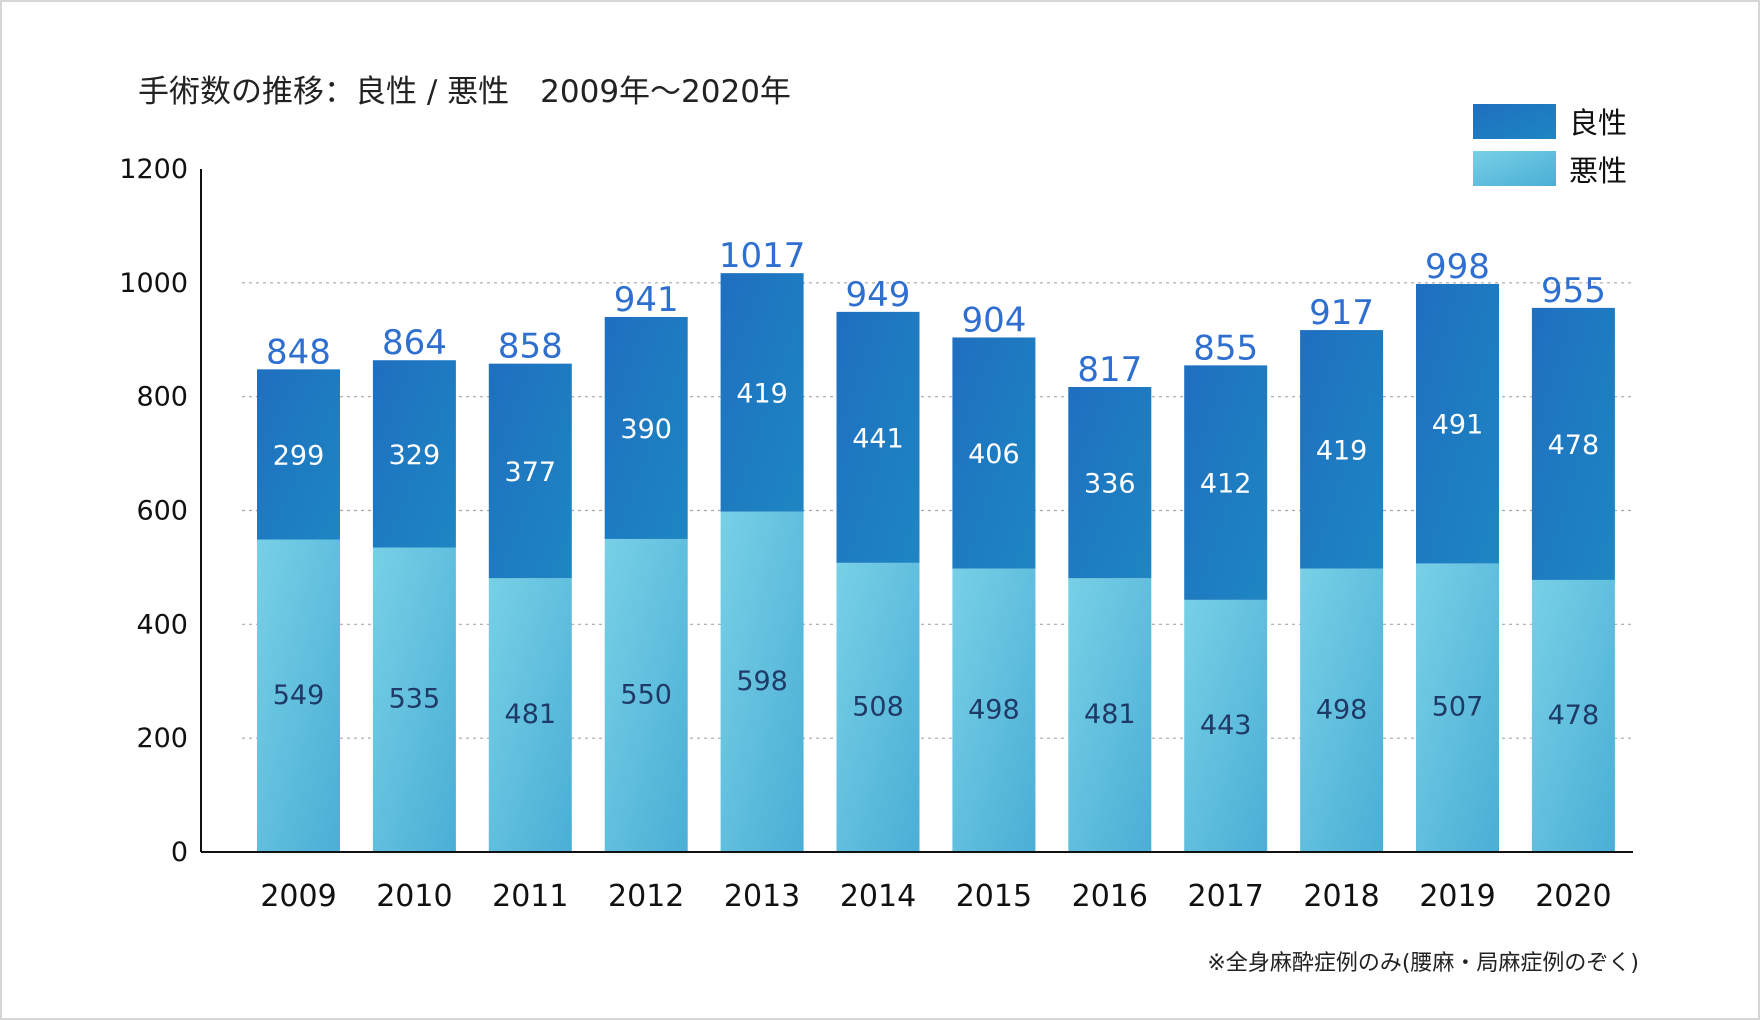 Image resolution: width=1760 pixels, height=1020 pixels. I want to click on data-label-malignant: 550, so click(646, 694).